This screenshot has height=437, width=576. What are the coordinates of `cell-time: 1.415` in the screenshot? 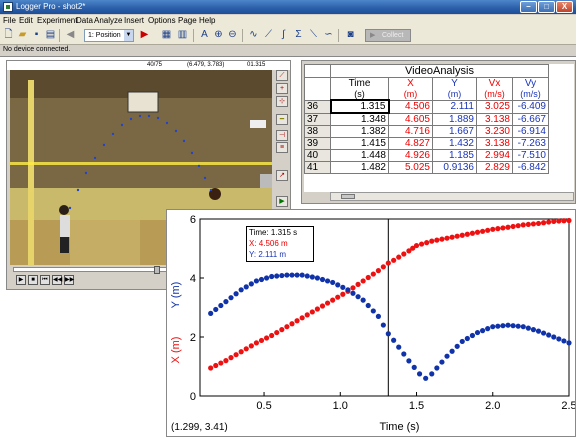 It's located at (359, 143).